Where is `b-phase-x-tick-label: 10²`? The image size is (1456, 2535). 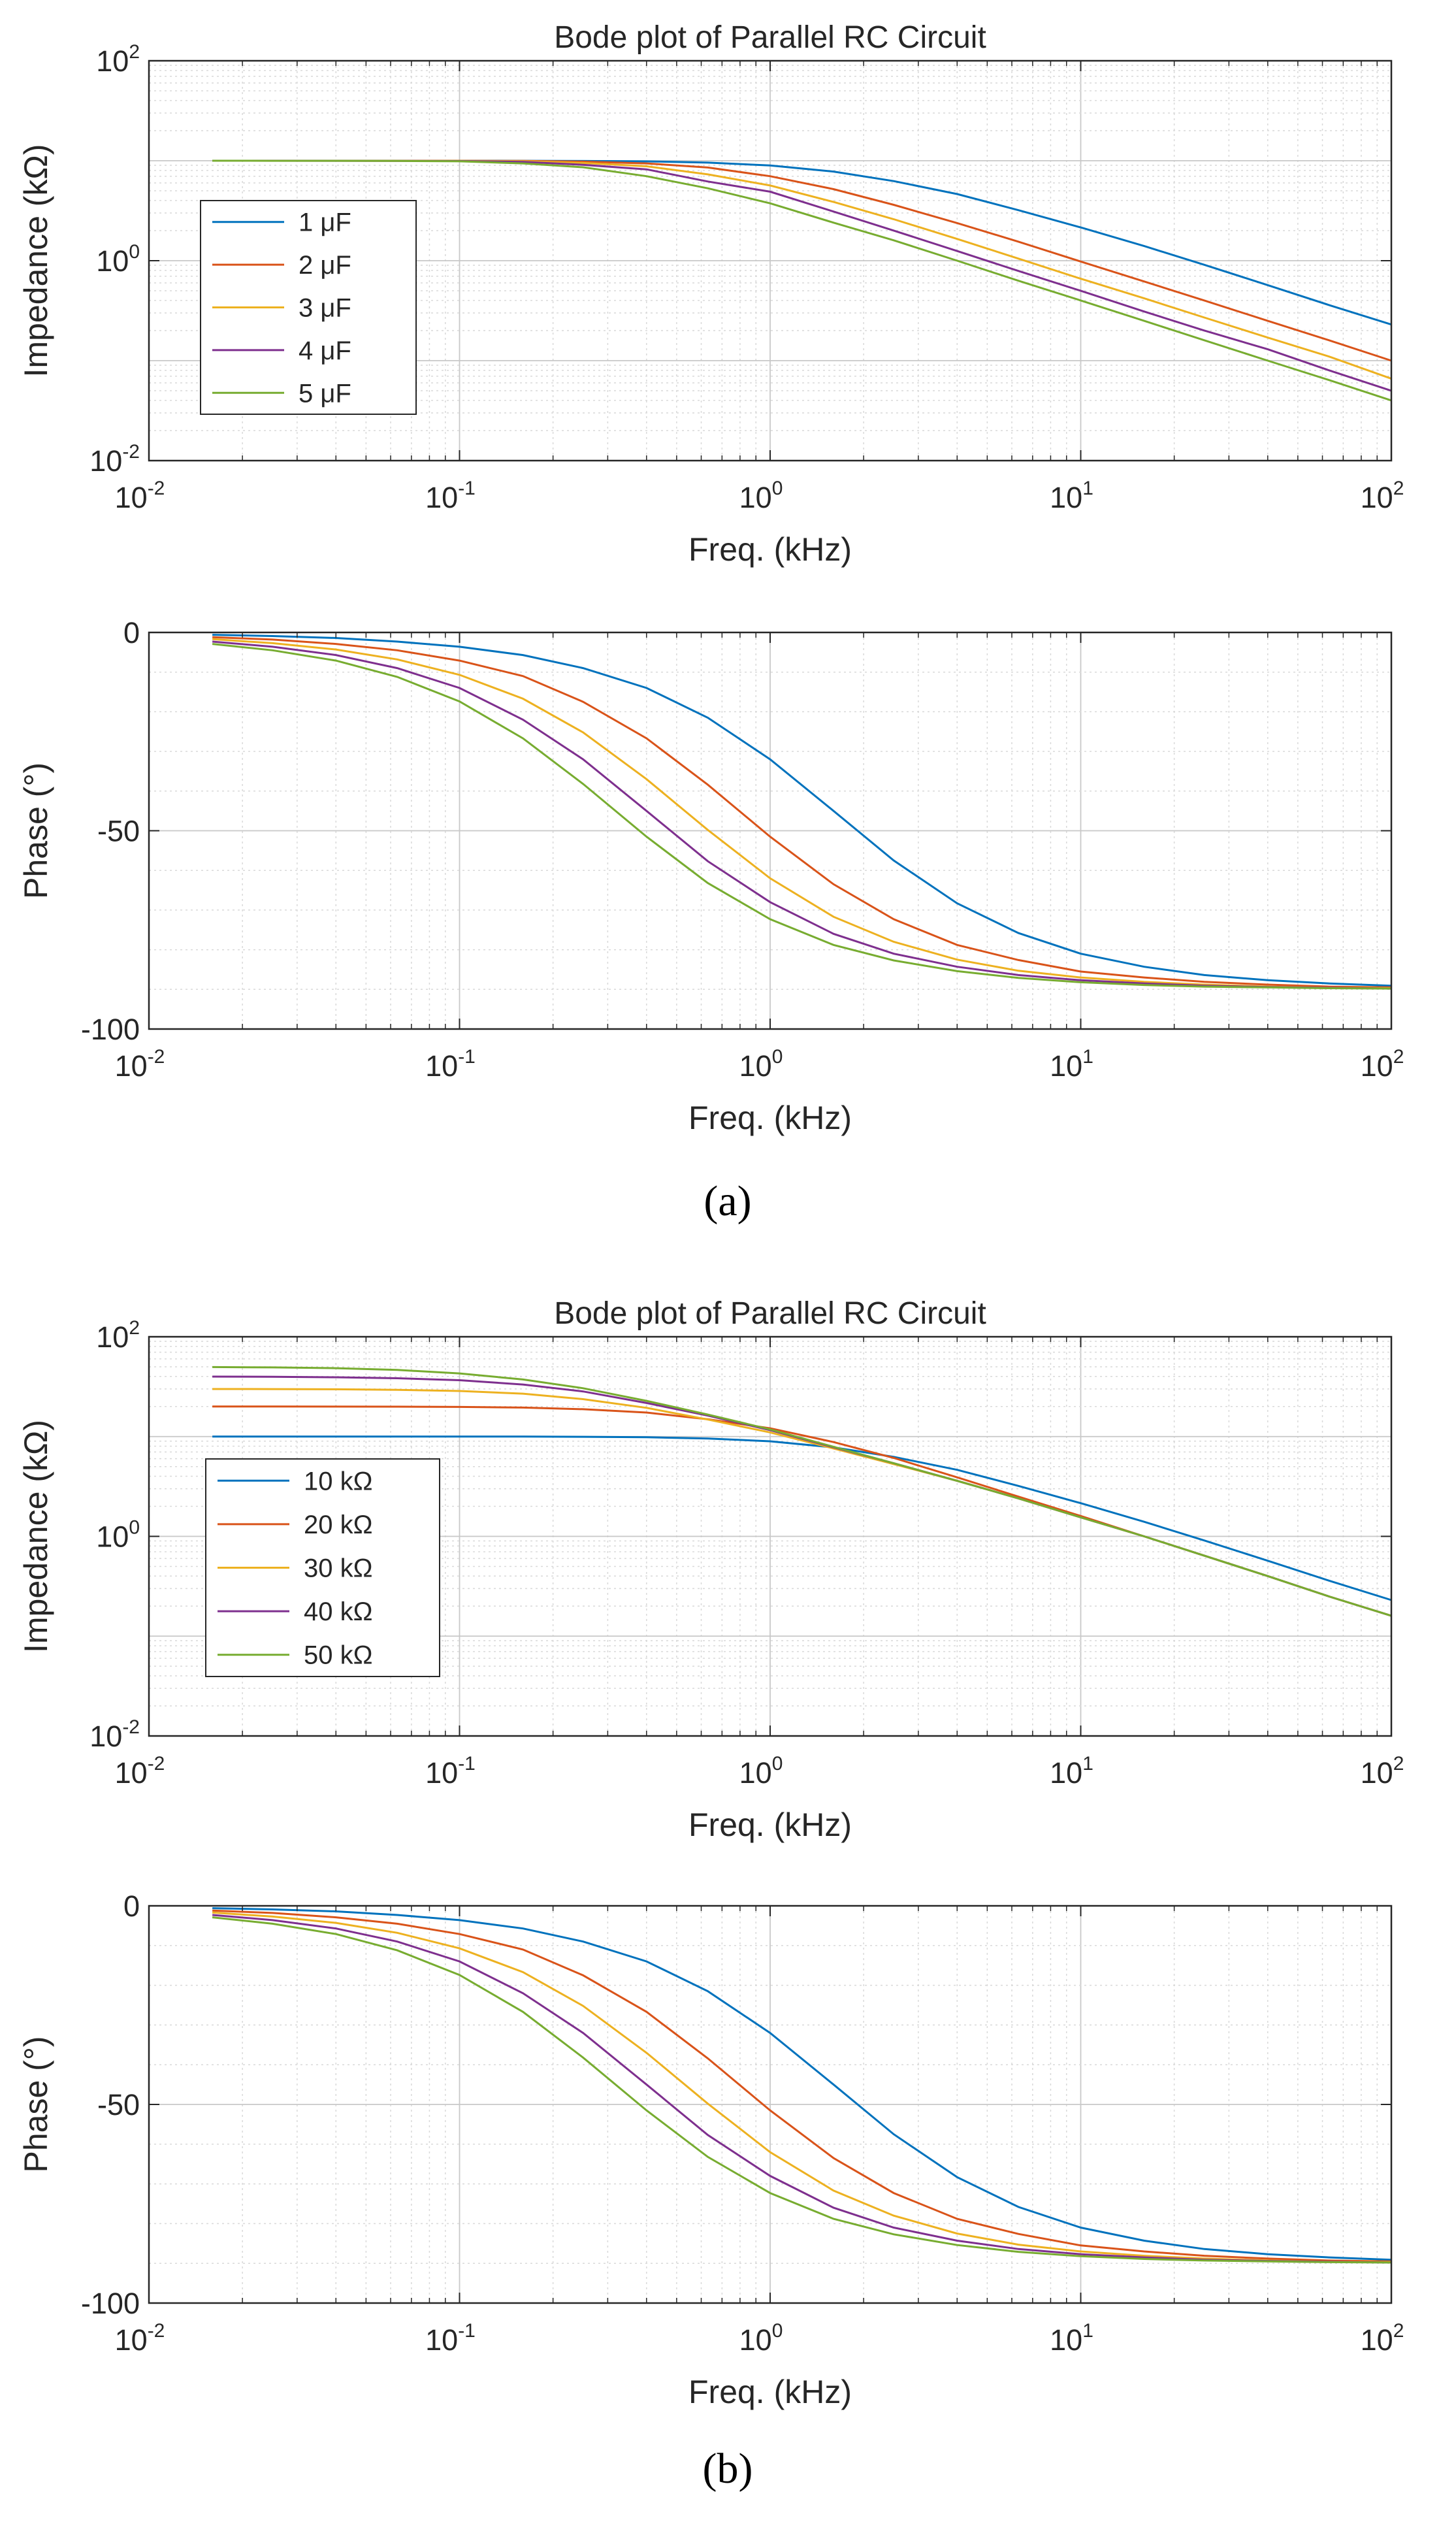
b-phase-x-tick-label: 10² is located at coordinates (1382, 2338).